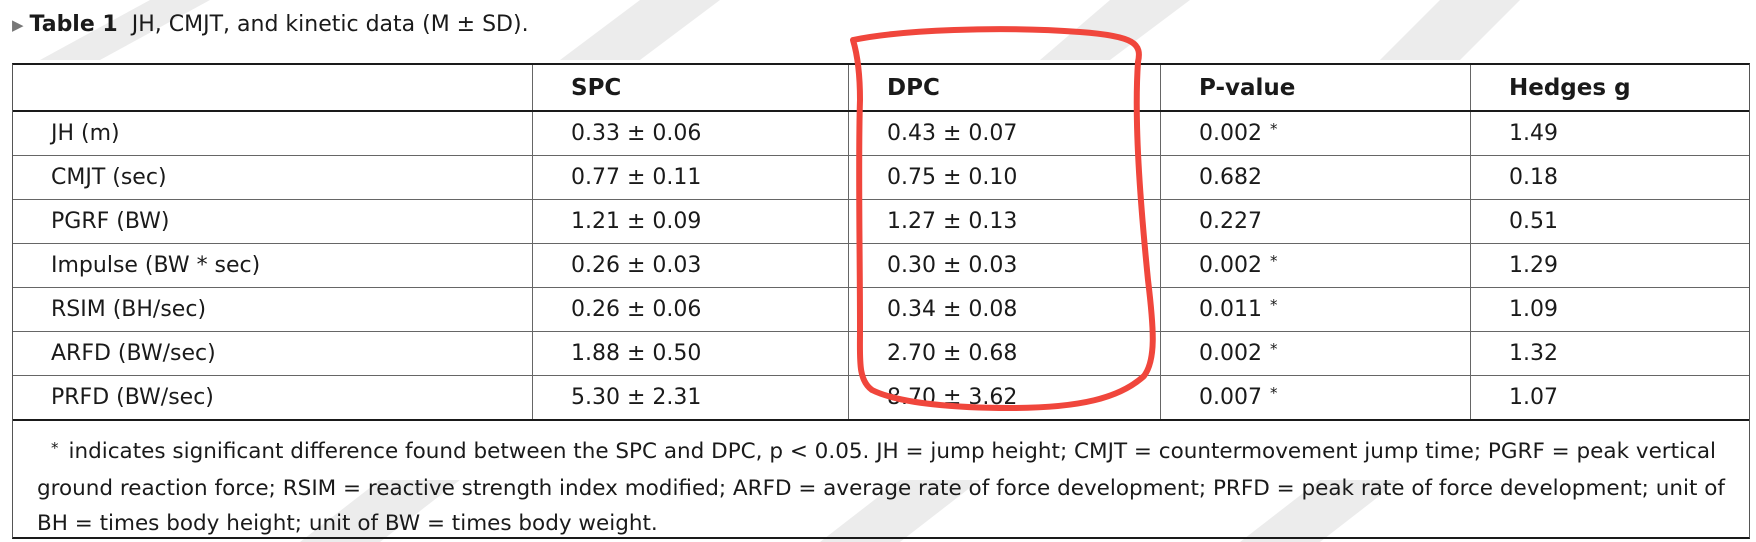  What do you see at coordinates (273, 221) in the screenshot?
I see `cell-measure: PGRF (BW)` at bounding box center [273, 221].